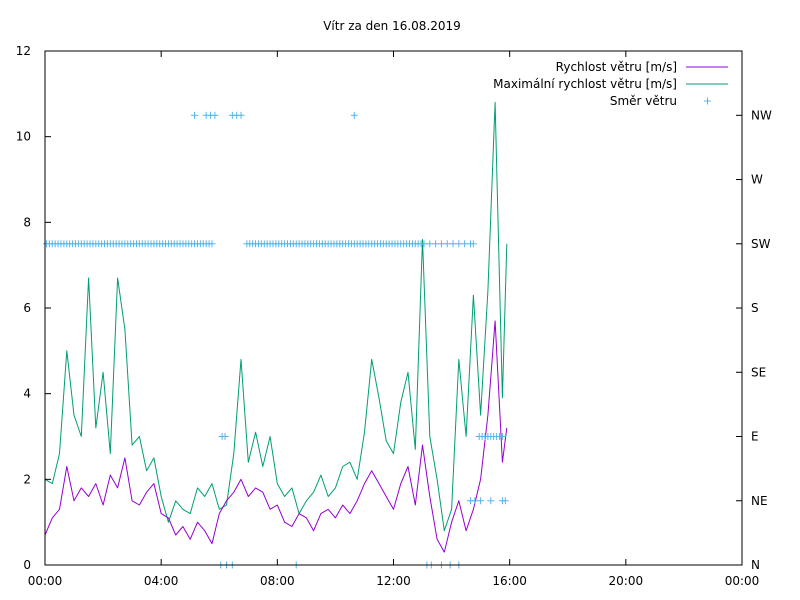 The image size is (800, 600). What do you see at coordinates (23, 137) in the screenshot?
I see `y-tick-label: 10` at bounding box center [23, 137].